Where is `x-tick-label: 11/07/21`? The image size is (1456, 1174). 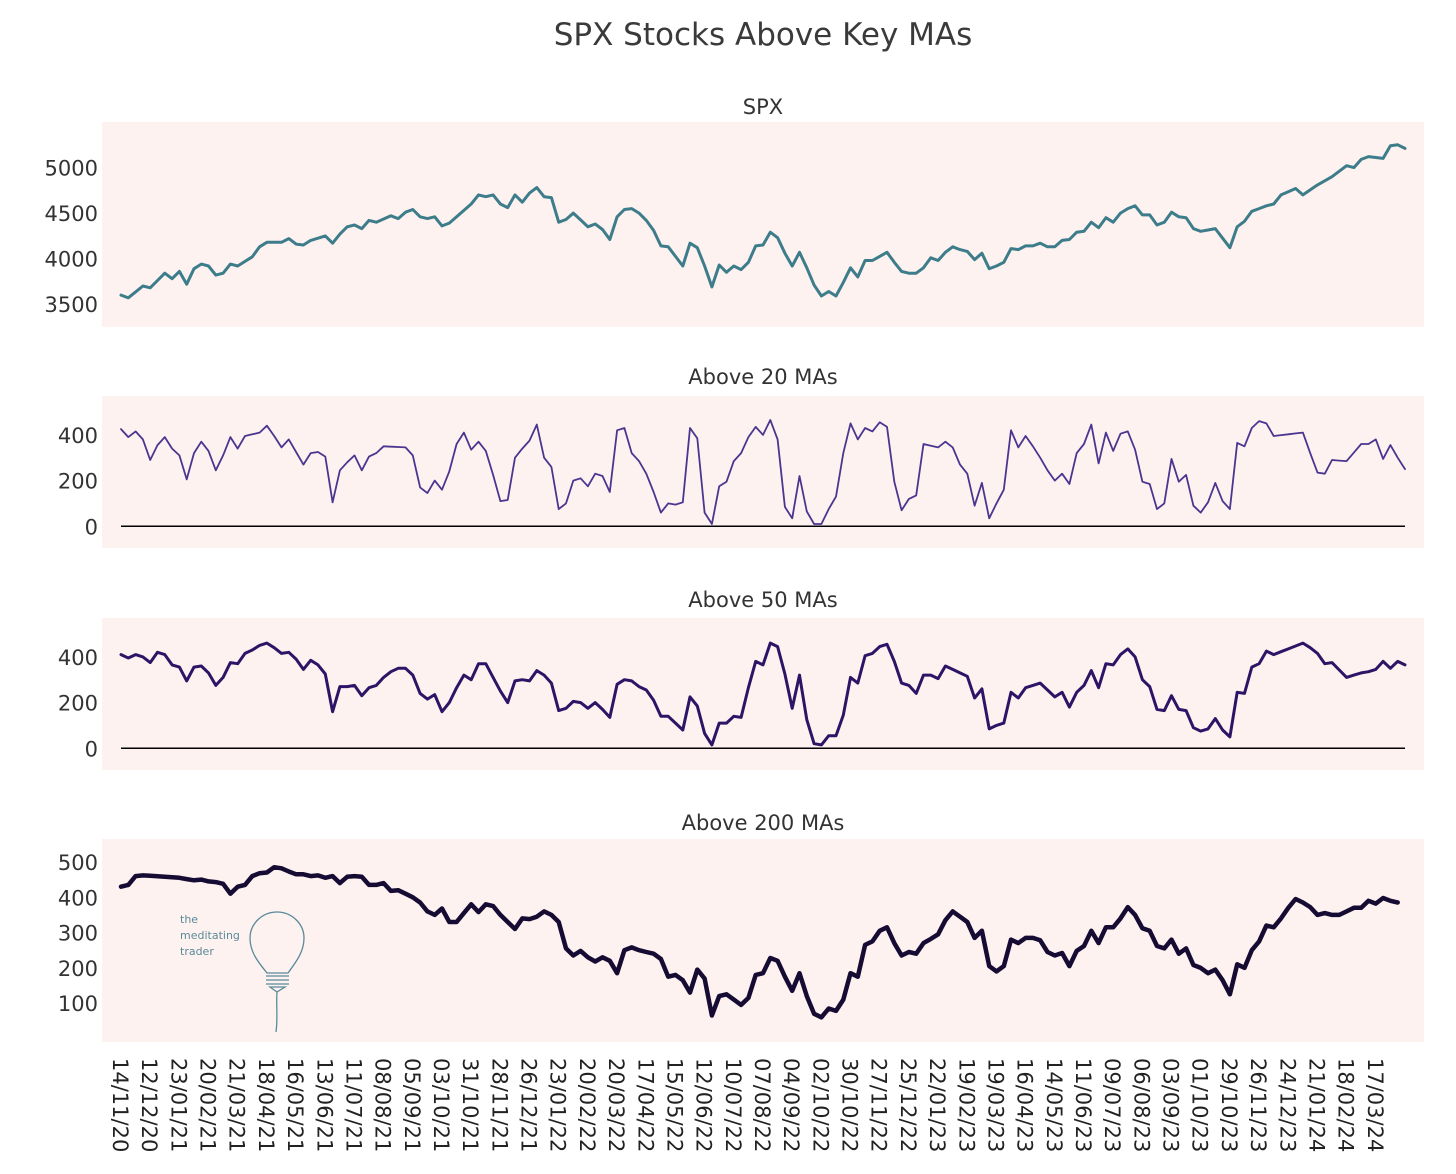 x-tick-label: 11/07/21 is located at coordinates (354, 1105).